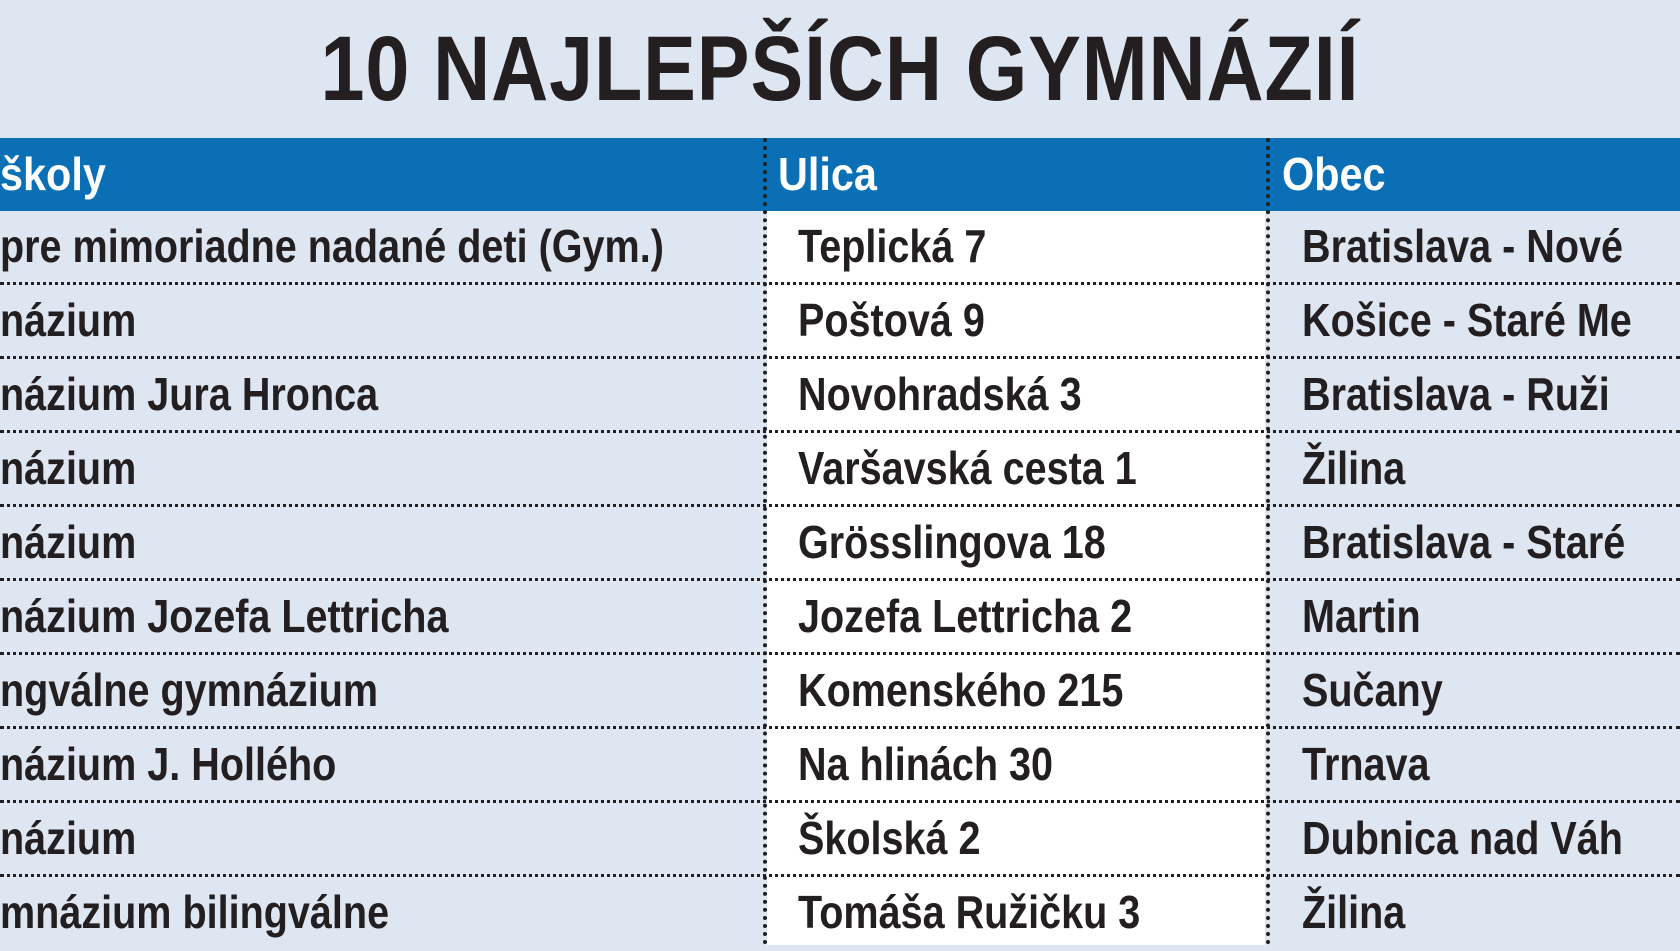 The width and height of the screenshot is (1680, 951). Describe the element at coordinates (1467, 320) in the screenshot. I see `city-cell: Košice - Staré Me` at that location.